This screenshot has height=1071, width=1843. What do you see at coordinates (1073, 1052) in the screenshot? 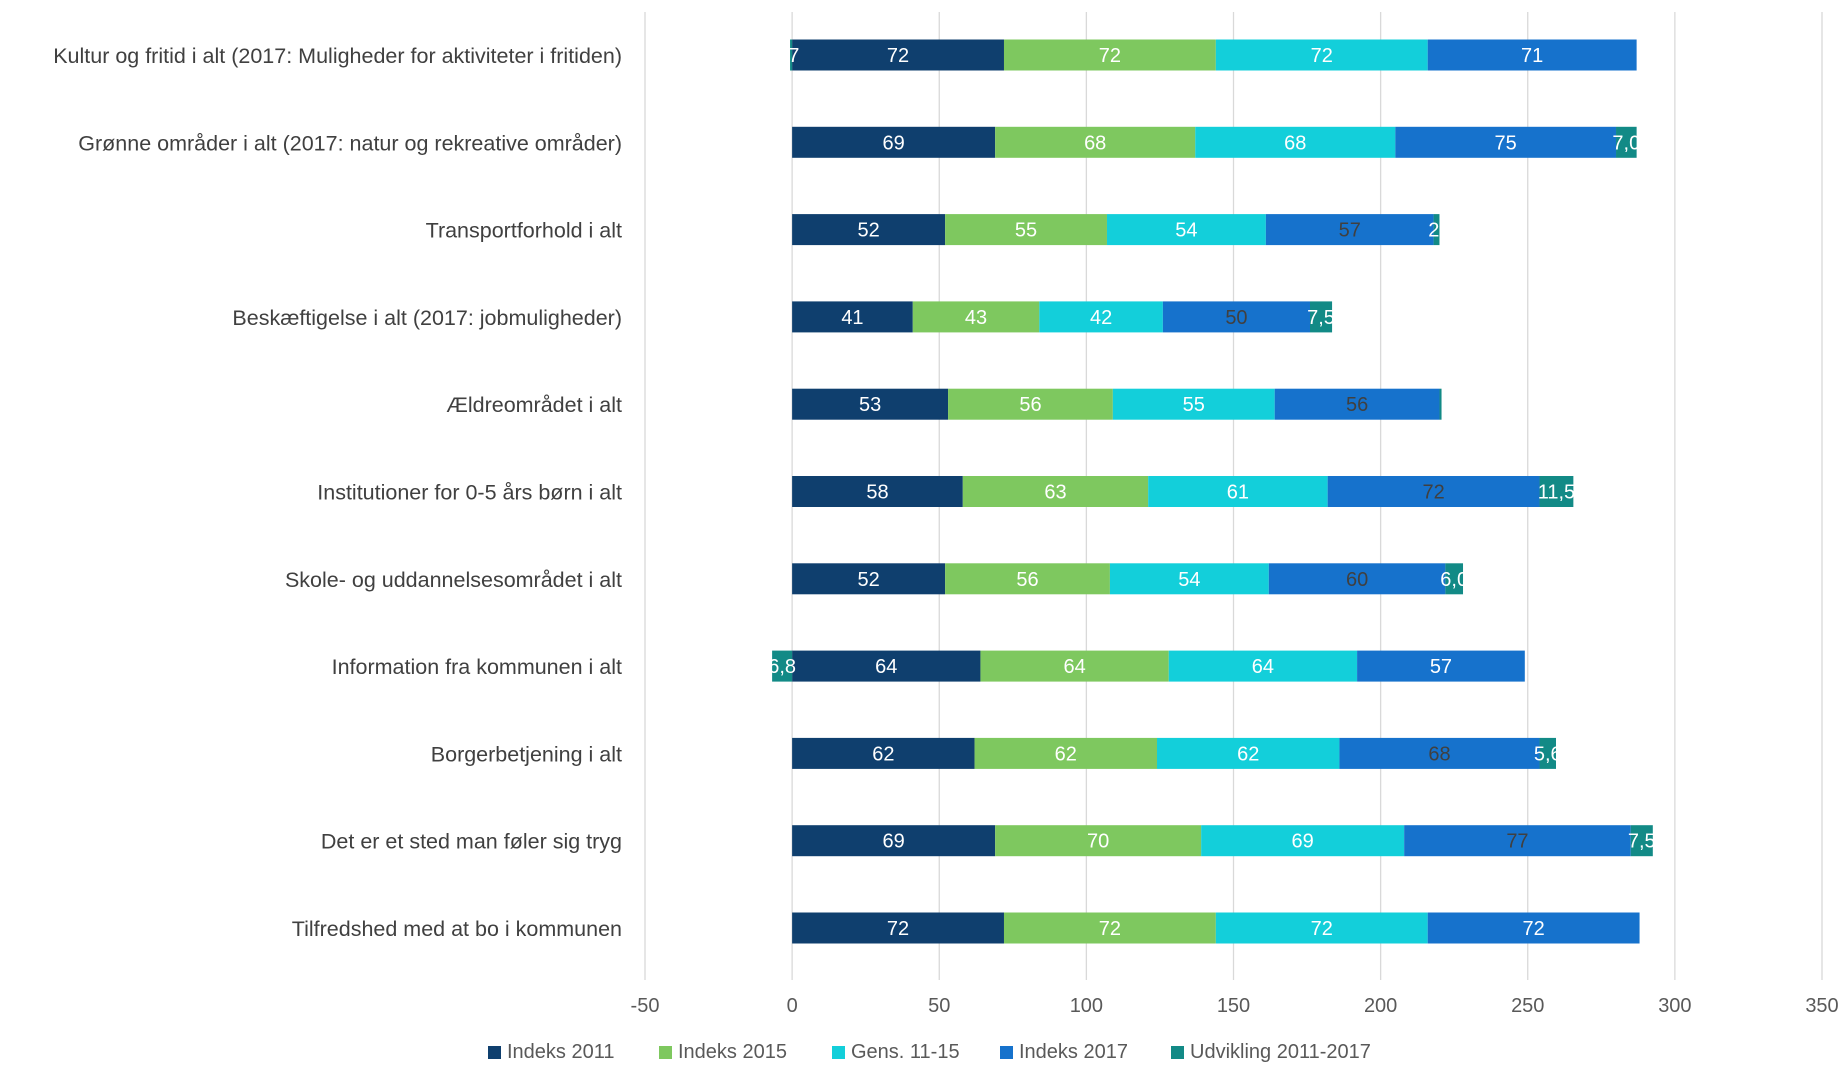
I see `legend-label: Indeks 2017` at bounding box center [1073, 1052].